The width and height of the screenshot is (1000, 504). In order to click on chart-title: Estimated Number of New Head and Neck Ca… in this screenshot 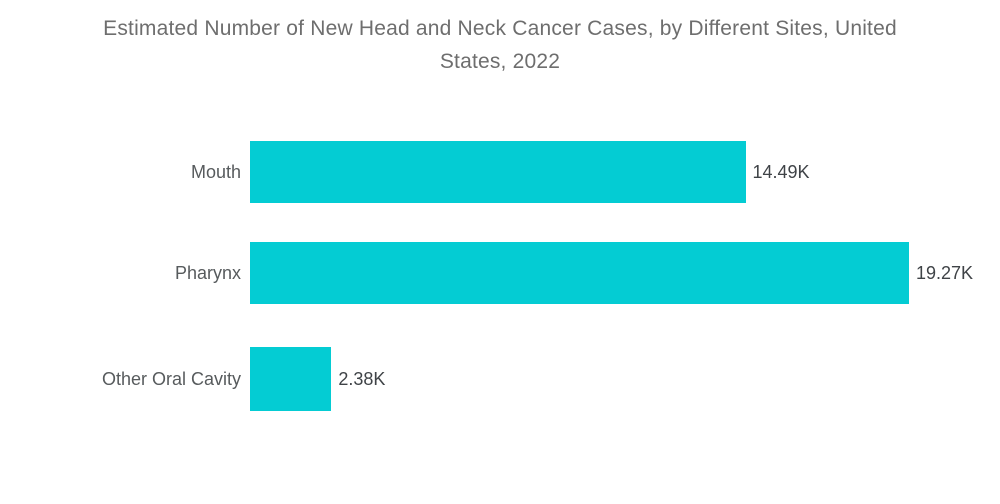, I will do `click(500, 45)`.